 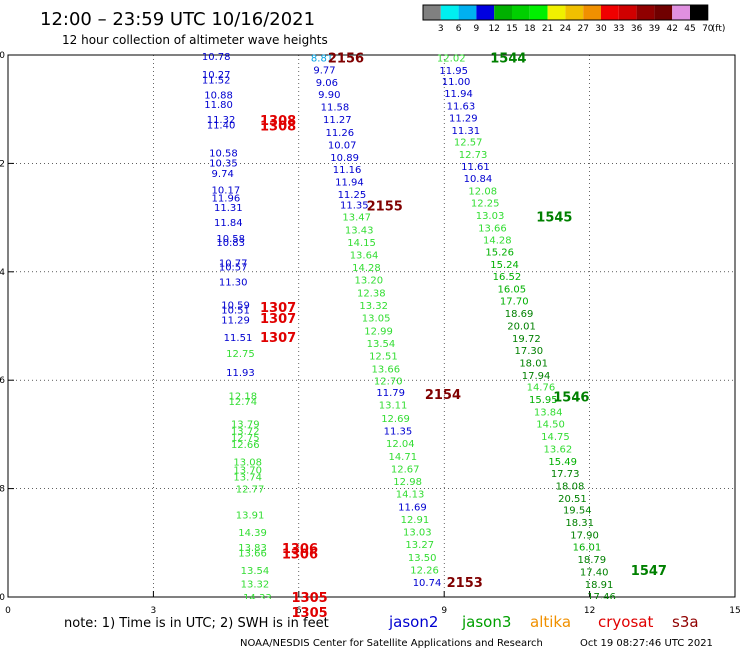 I want to click on swh-value: 14.50, so click(x=550, y=425).